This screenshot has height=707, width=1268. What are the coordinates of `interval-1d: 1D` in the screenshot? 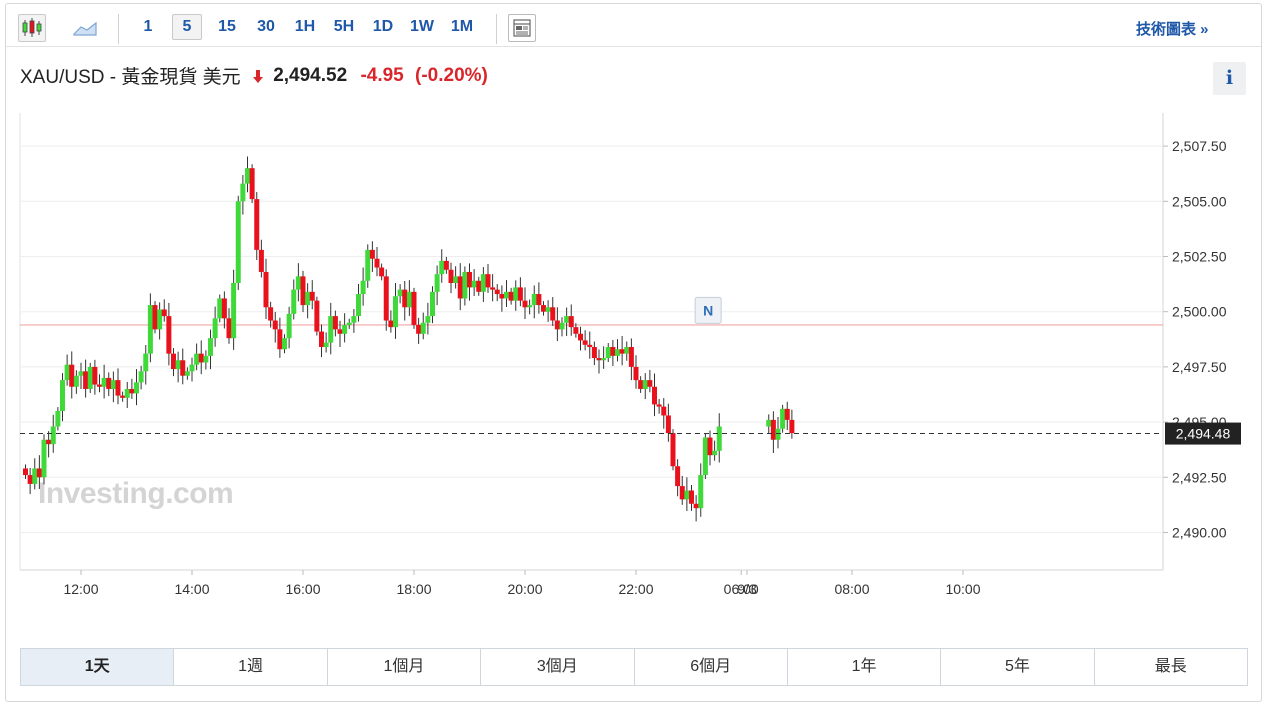 It's located at (383, 26).